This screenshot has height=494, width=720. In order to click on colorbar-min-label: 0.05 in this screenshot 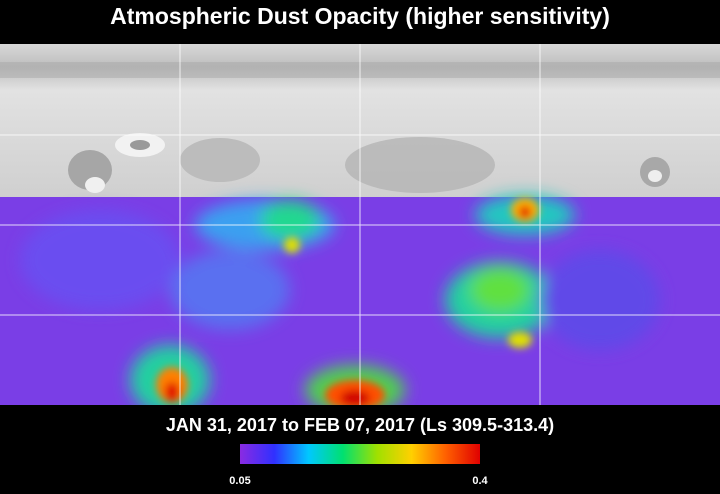, I will do `click(239, 481)`.